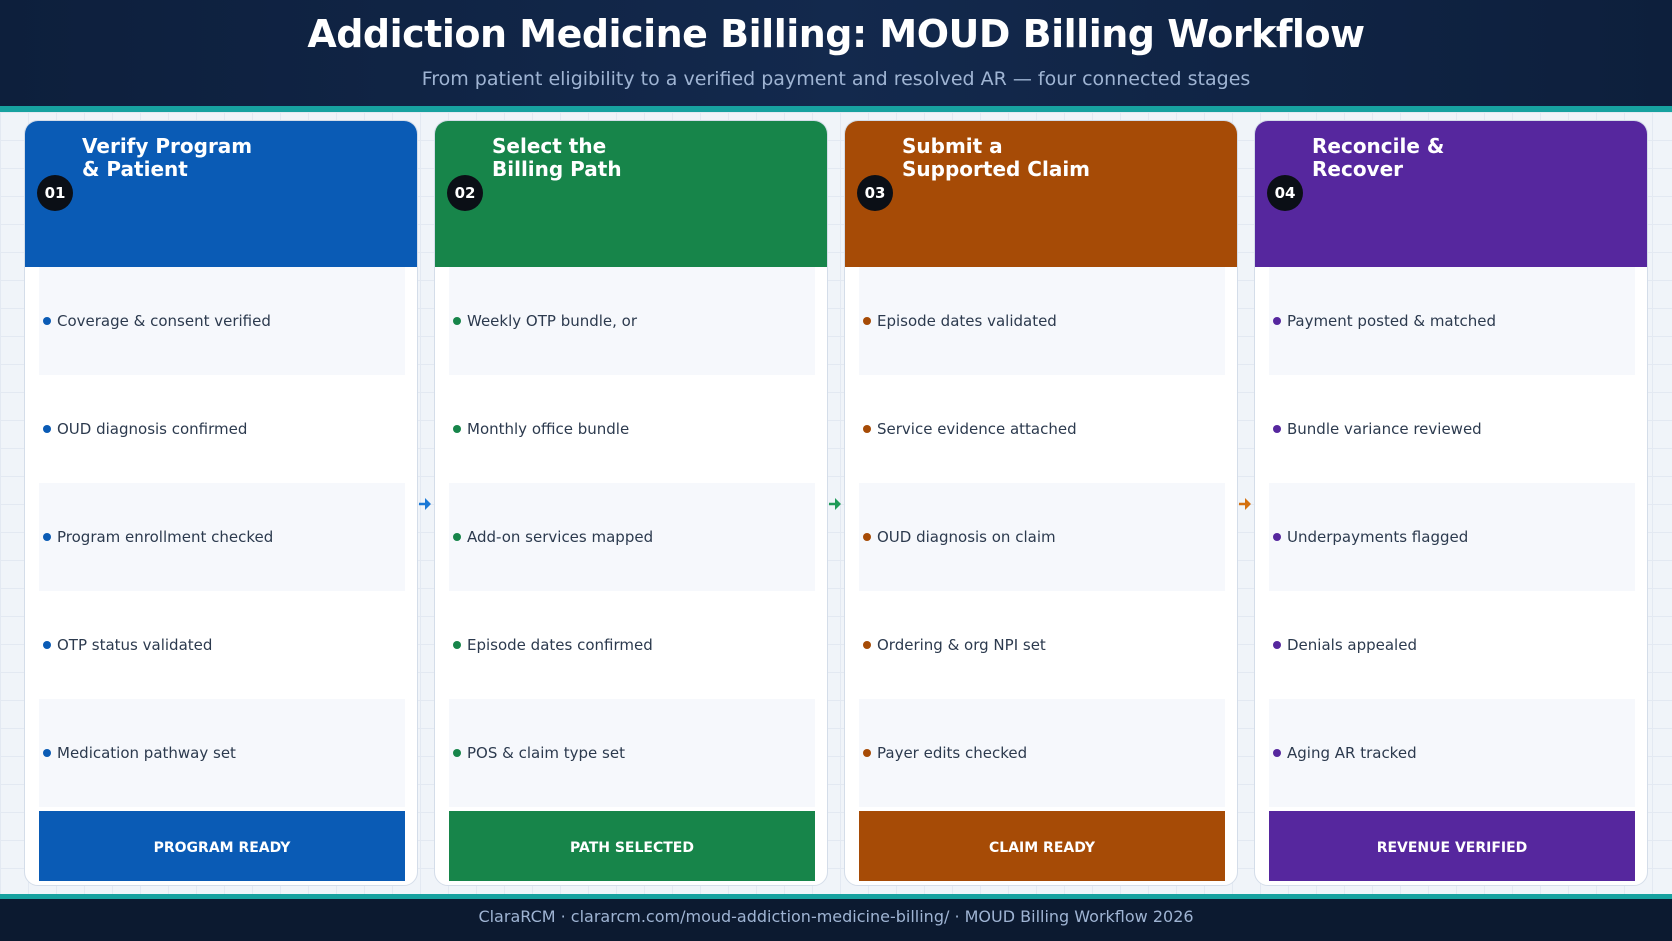  What do you see at coordinates (167, 157) in the screenshot?
I see `stage-title: Verify Program & Patient` at bounding box center [167, 157].